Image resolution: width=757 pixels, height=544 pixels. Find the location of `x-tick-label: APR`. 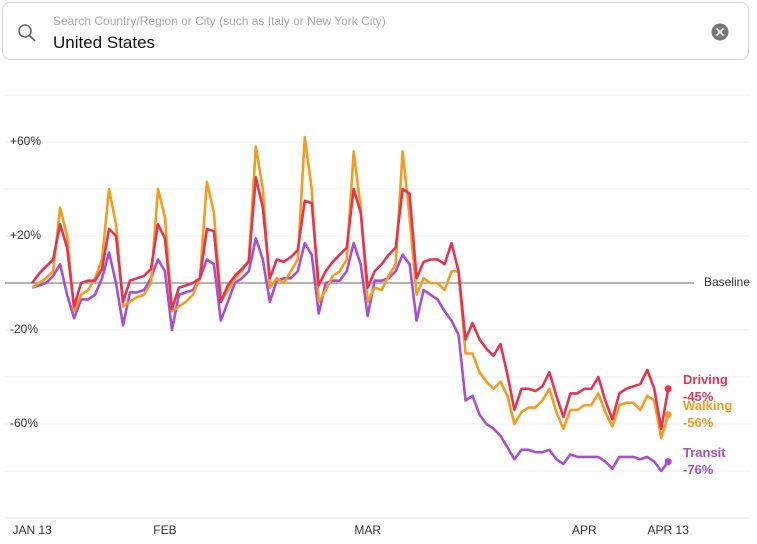

x-tick-label: APR is located at coordinates (584, 530).